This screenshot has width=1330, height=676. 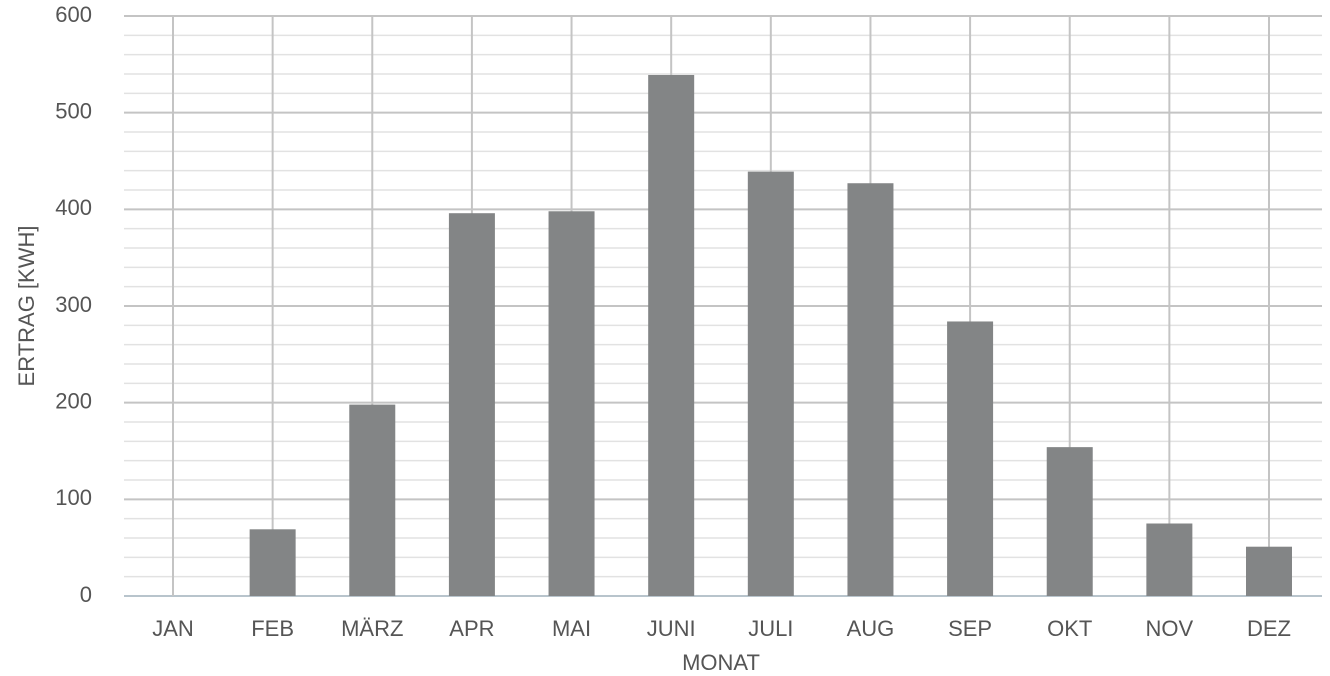 I want to click on y-tick-label: 600, so click(x=73, y=14).